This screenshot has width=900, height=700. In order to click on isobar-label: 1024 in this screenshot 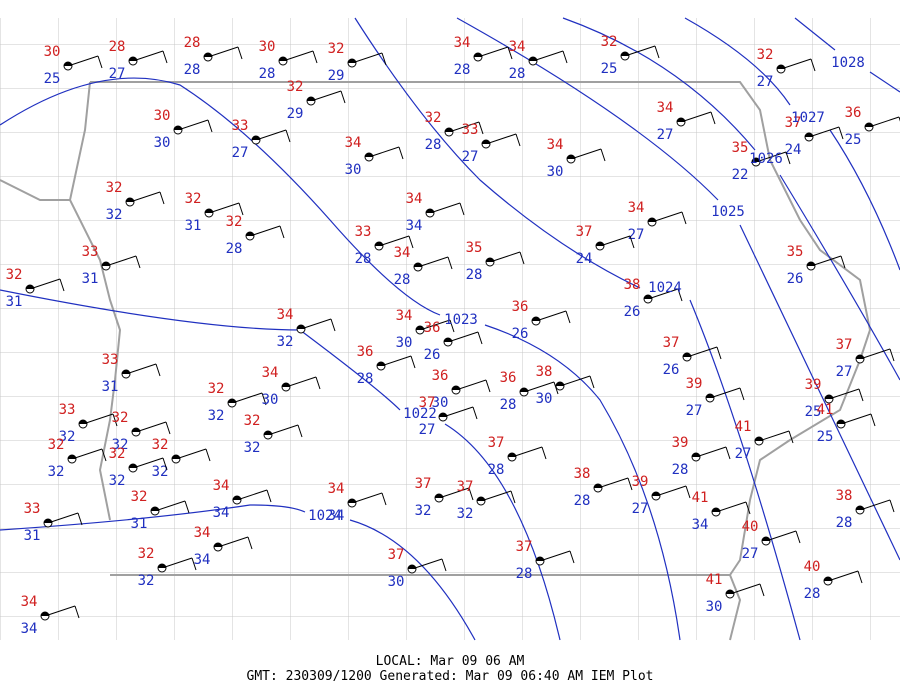, I will do `click(665, 288)`.